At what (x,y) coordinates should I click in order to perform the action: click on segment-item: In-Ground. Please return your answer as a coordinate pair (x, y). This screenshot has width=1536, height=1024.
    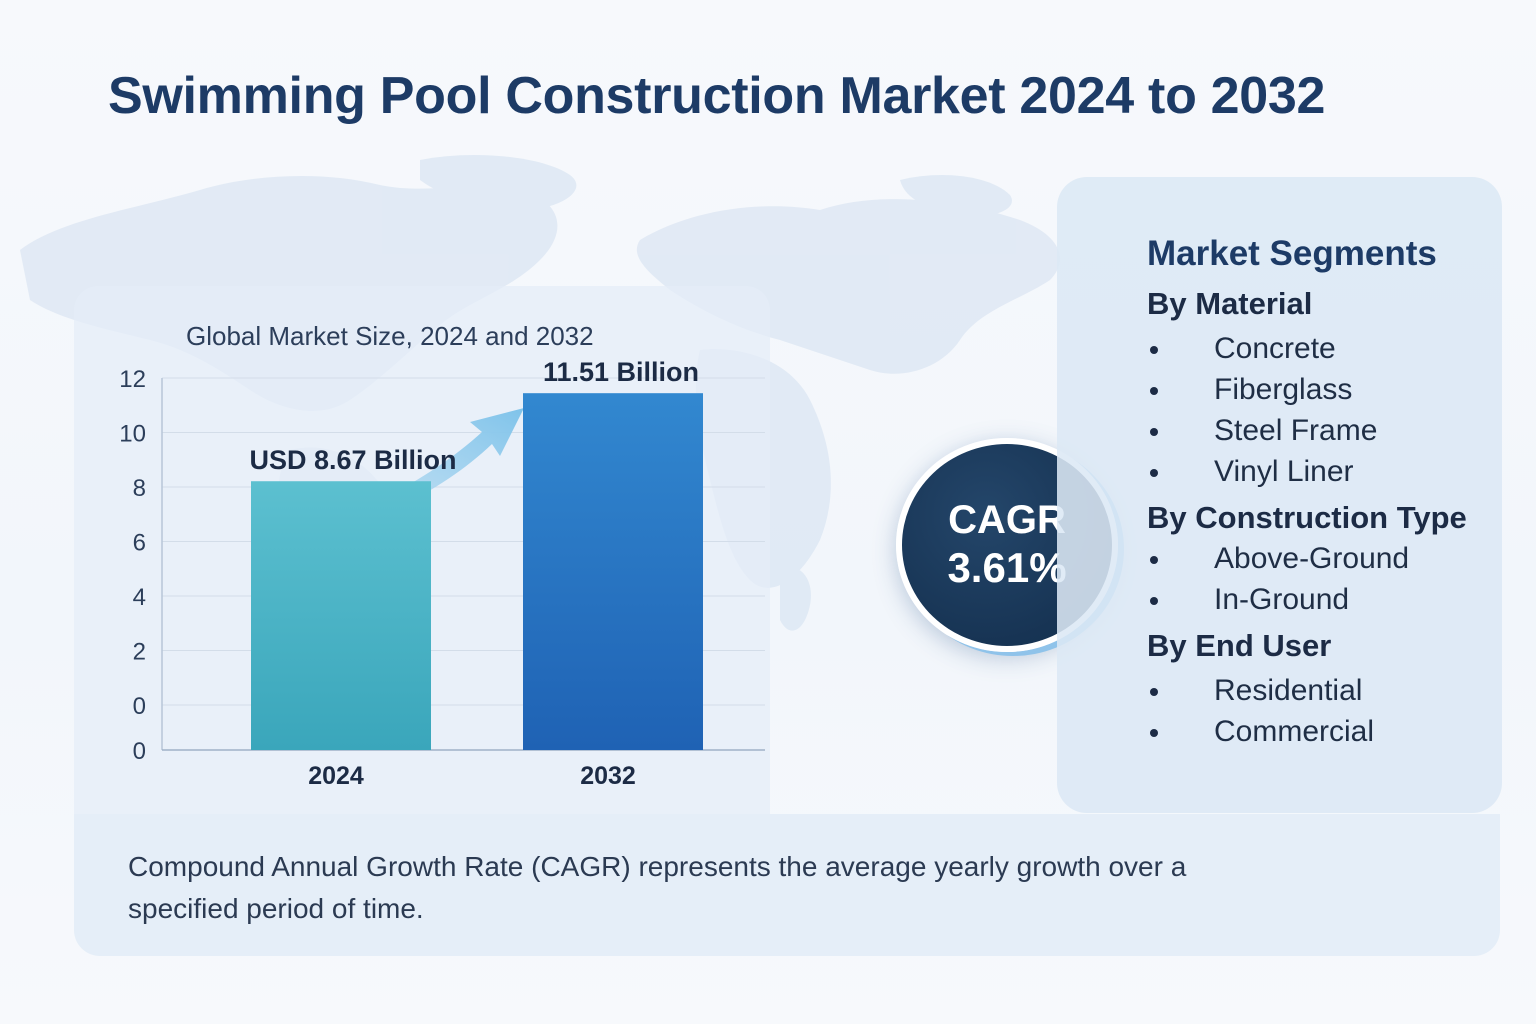
    Looking at the image, I should click on (1317, 599).